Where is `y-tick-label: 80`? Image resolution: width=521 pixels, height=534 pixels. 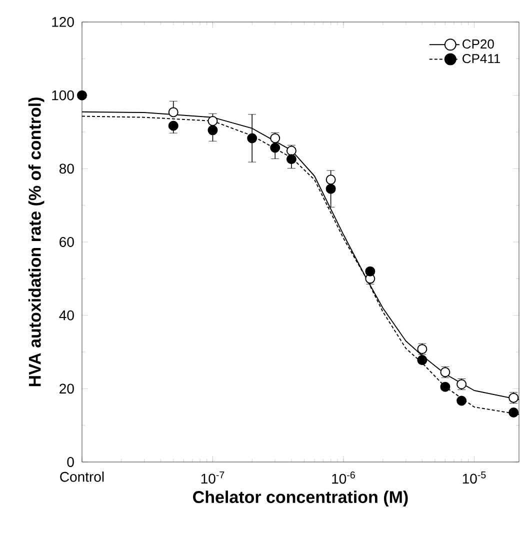
y-tick-label: 80 is located at coordinates (66, 169).